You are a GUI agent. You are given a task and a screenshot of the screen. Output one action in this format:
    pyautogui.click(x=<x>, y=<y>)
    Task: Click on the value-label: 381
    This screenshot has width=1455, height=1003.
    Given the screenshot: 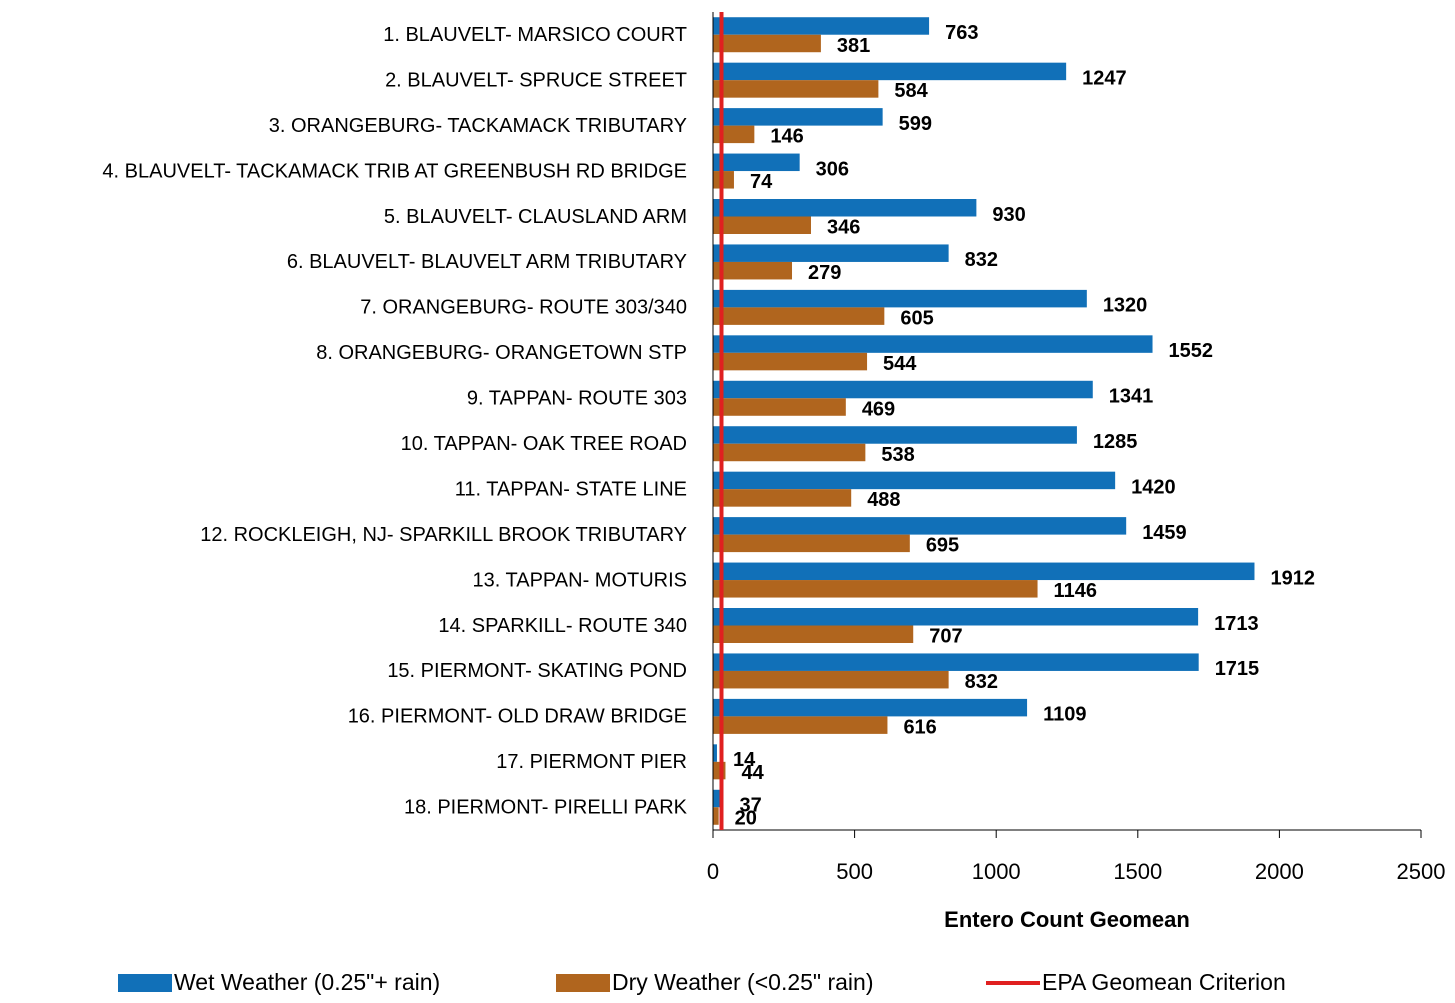 What is the action you would take?
    pyautogui.click(x=853, y=46)
    